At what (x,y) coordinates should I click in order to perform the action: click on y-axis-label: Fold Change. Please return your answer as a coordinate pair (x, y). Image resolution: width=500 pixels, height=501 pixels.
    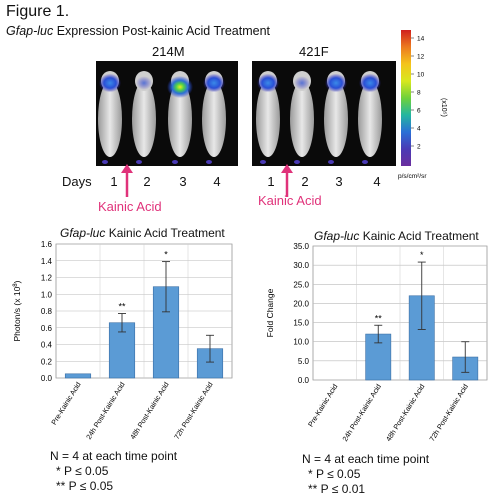
    Looking at the image, I should click on (270, 312).